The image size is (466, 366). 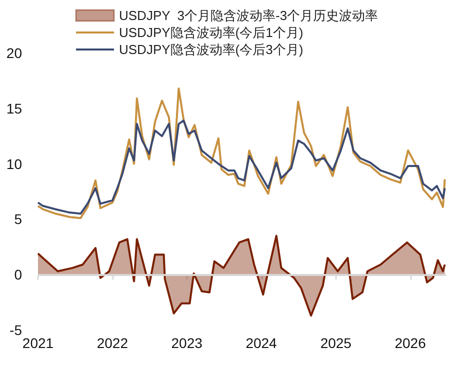 I want to click on legend-label: USDJPY隐含波动率(今后1个月), so click(x=211, y=32).